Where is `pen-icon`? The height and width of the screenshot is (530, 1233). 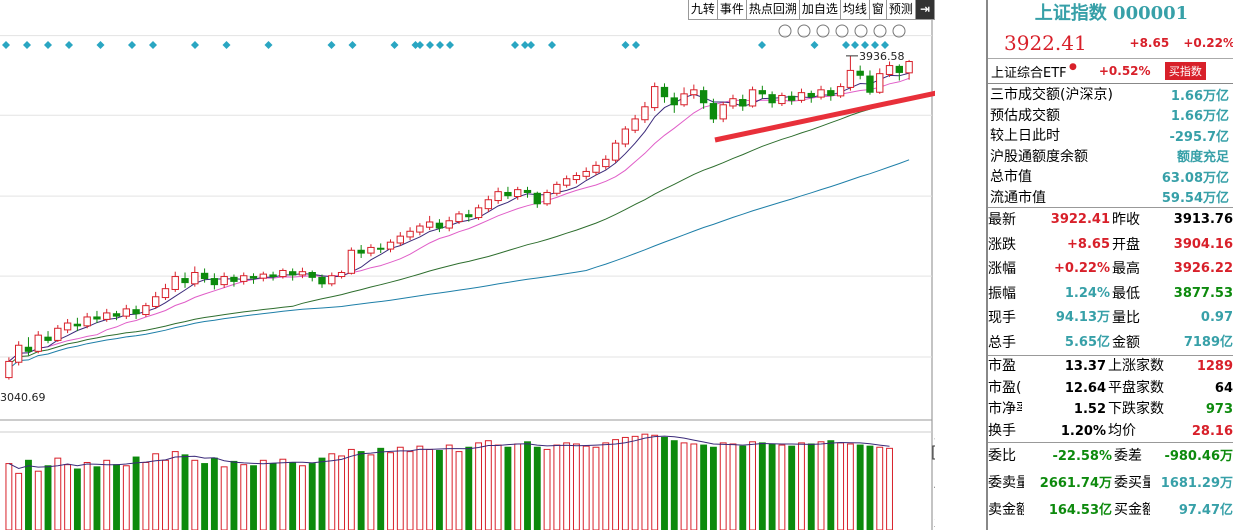 pen-icon is located at coordinates (804, 31).